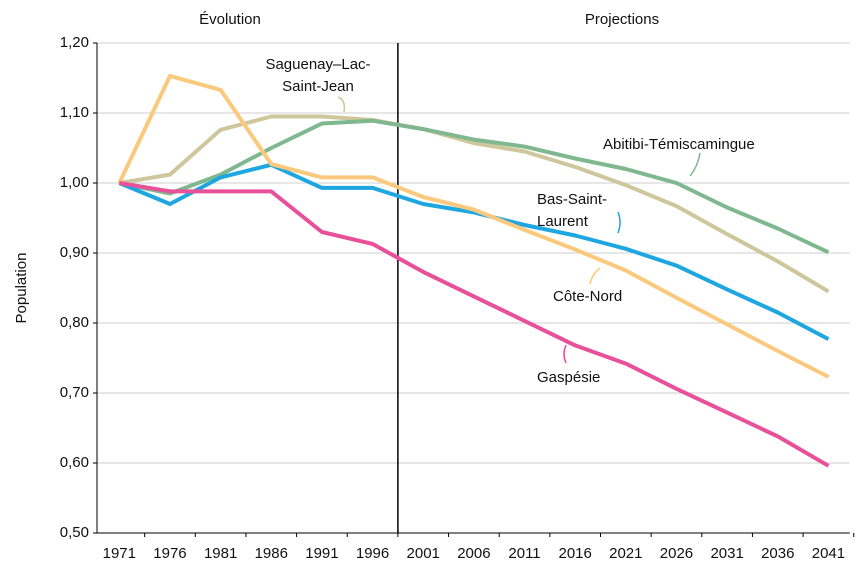 The width and height of the screenshot is (857, 572). I want to click on series-label: Abitibi-Témiscamingue, so click(679, 144).